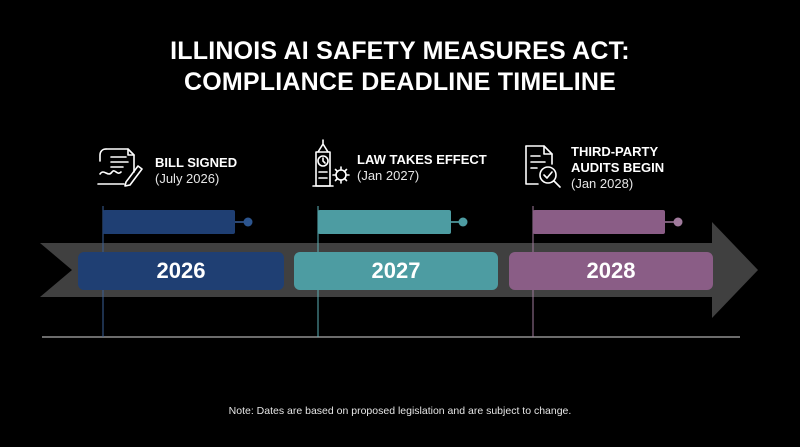 This screenshot has width=800, height=447. I want to click on duration-bar-2027, so click(384, 222).